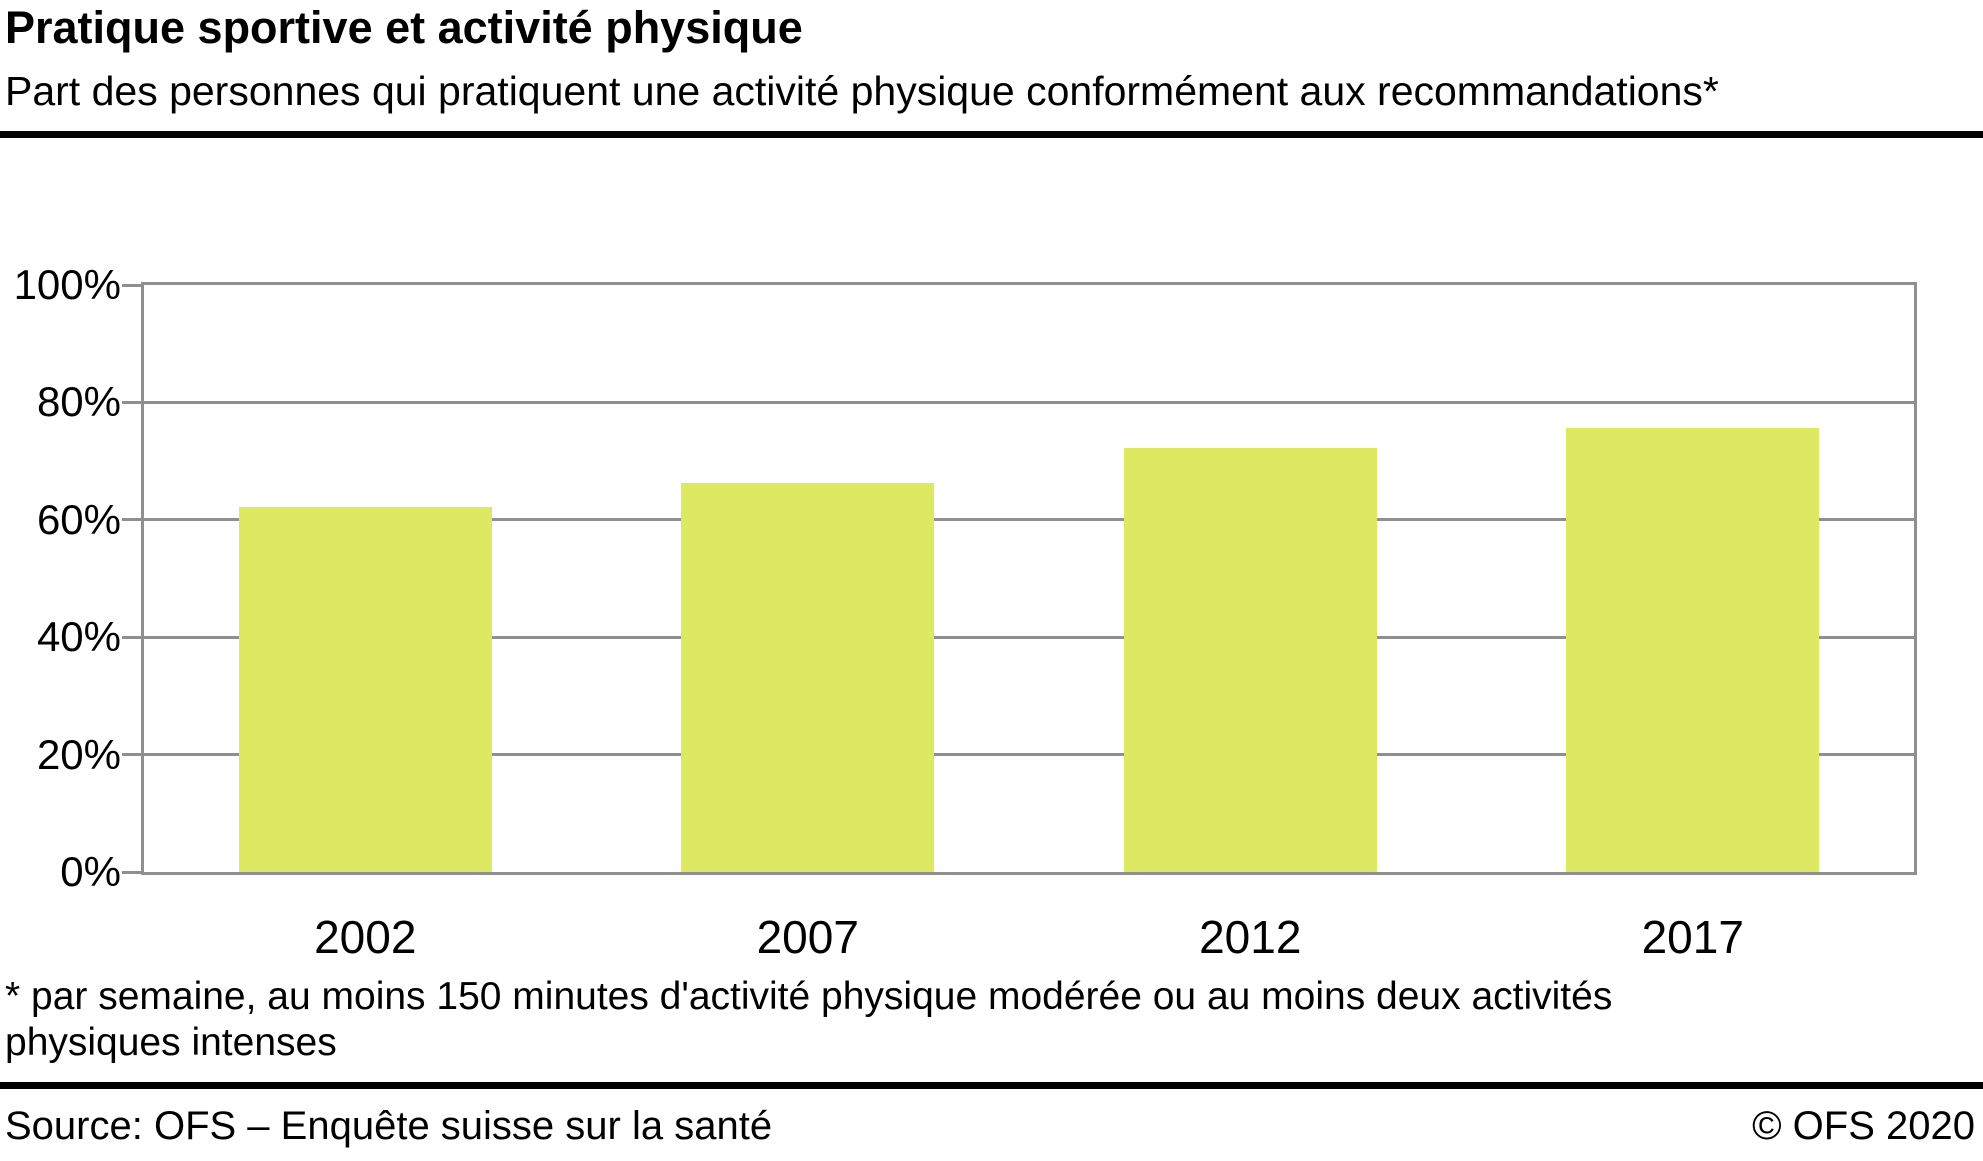 This screenshot has width=1983, height=1161. What do you see at coordinates (171, 1042) in the screenshot?
I see `footnote-line-2: physiques intenses` at bounding box center [171, 1042].